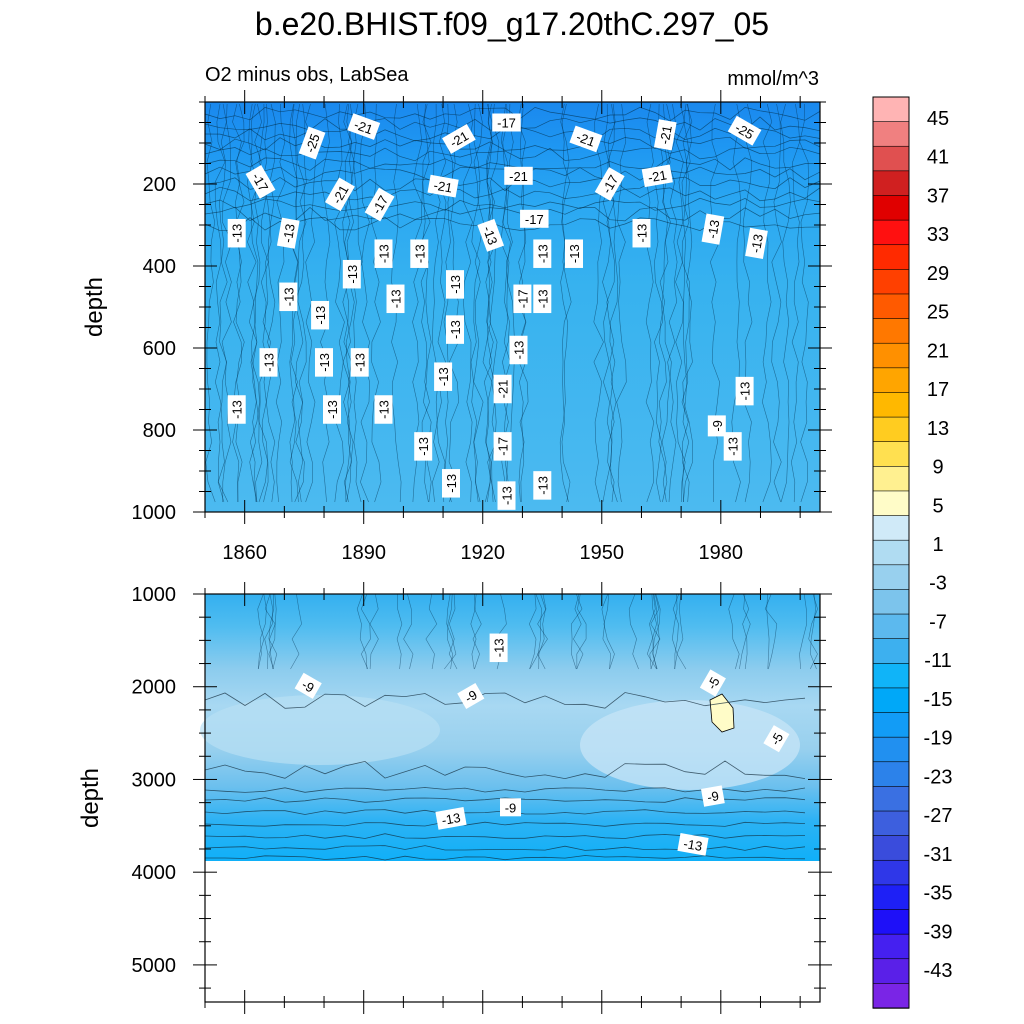 Image resolution: width=1024 pixels, height=1024 pixels. What do you see at coordinates (938, 971) in the screenshot?
I see `colorbar-label: -43` at bounding box center [938, 971].